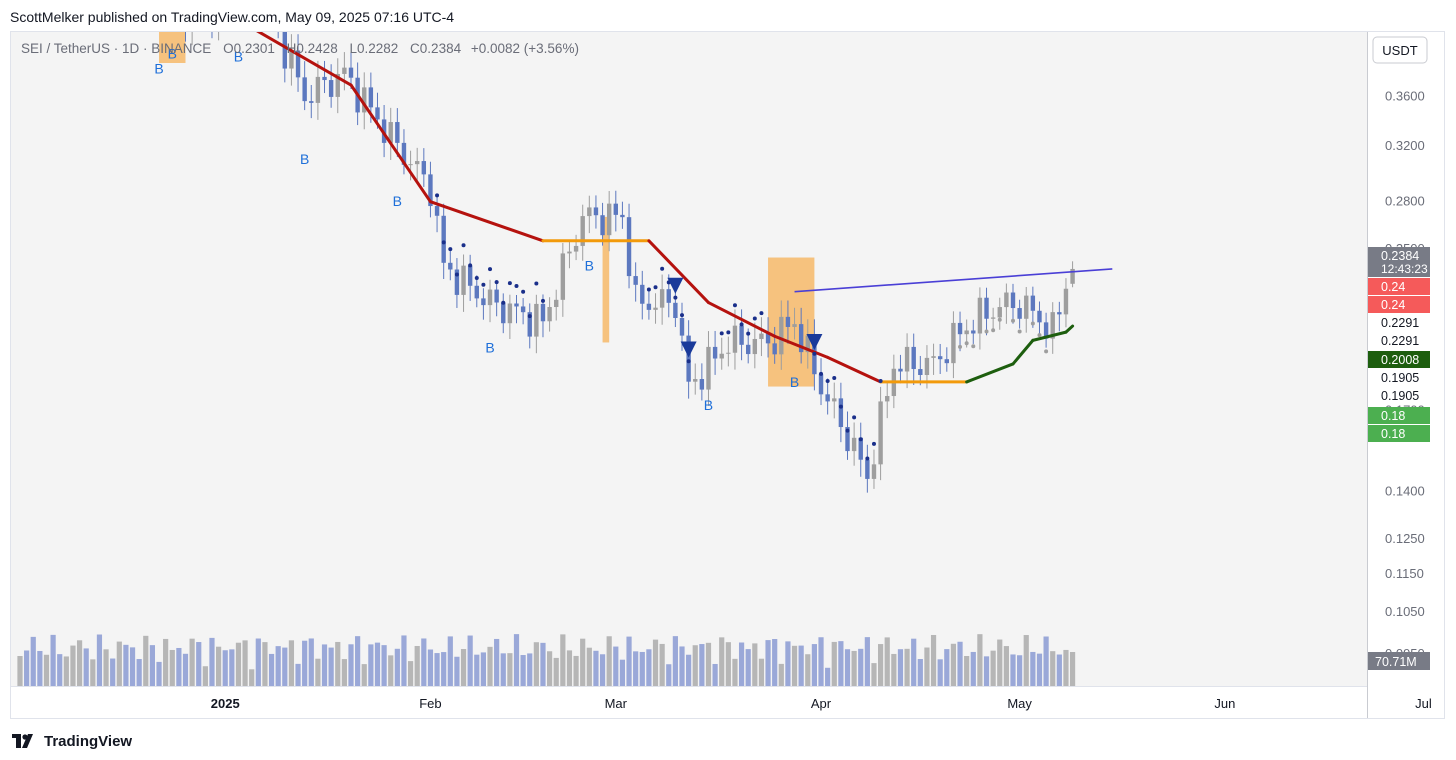 Image resolution: width=1456 pixels, height=760 pixels. I want to click on currency-button: USDT, so click(1400, 50).